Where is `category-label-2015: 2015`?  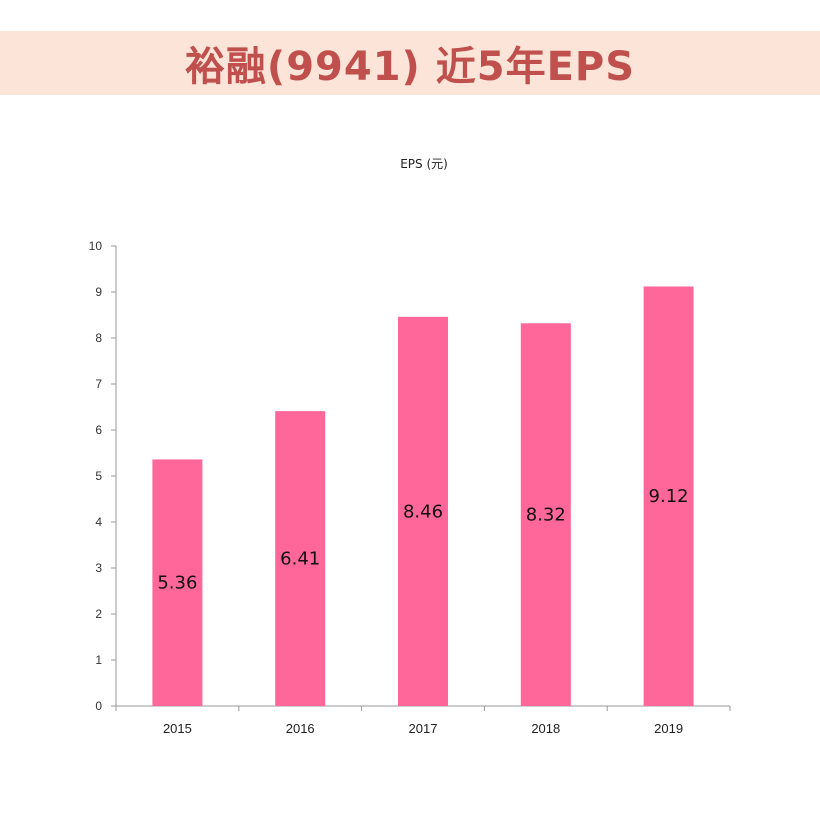 category-label-2015: 2015 is located at coordinates (177, 728).